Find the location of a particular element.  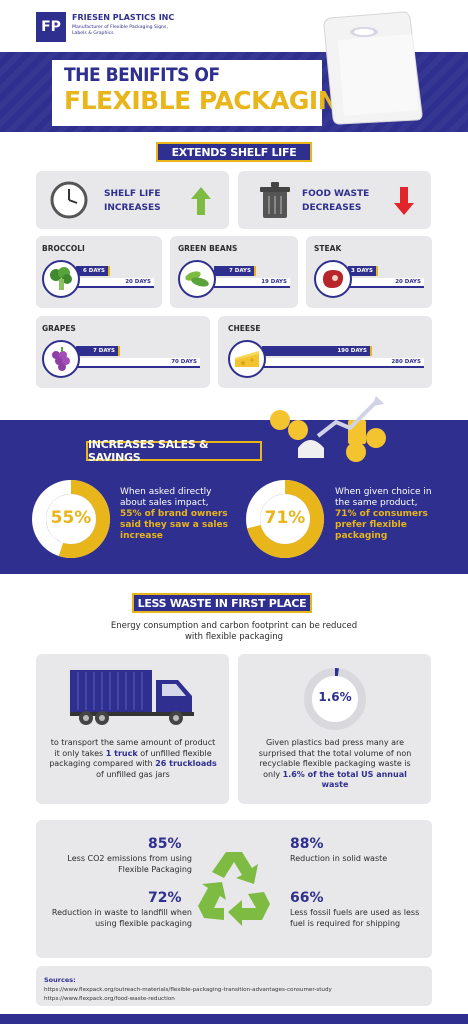

donut-value-71: 71% is located at coordinates (285, 518).